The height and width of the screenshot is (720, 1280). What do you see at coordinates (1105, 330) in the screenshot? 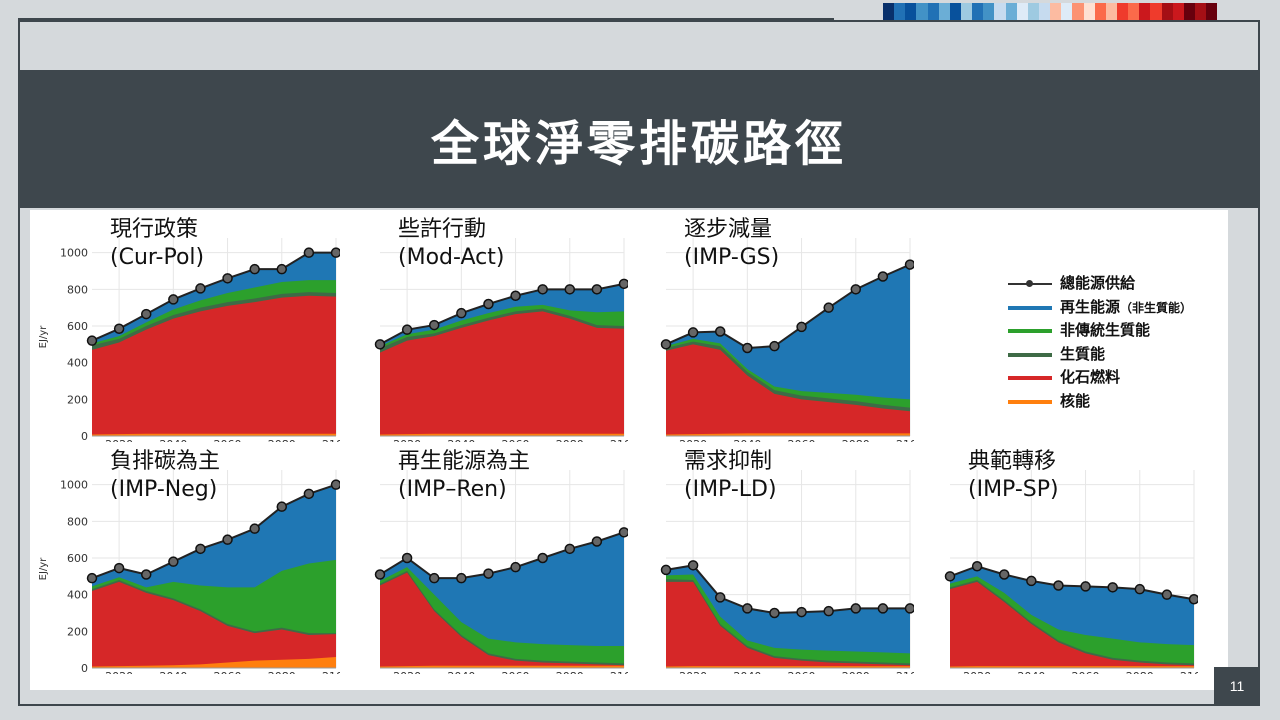
I see `legend-label-text: 非傳統生質能` at bounding box center [1105, 330].